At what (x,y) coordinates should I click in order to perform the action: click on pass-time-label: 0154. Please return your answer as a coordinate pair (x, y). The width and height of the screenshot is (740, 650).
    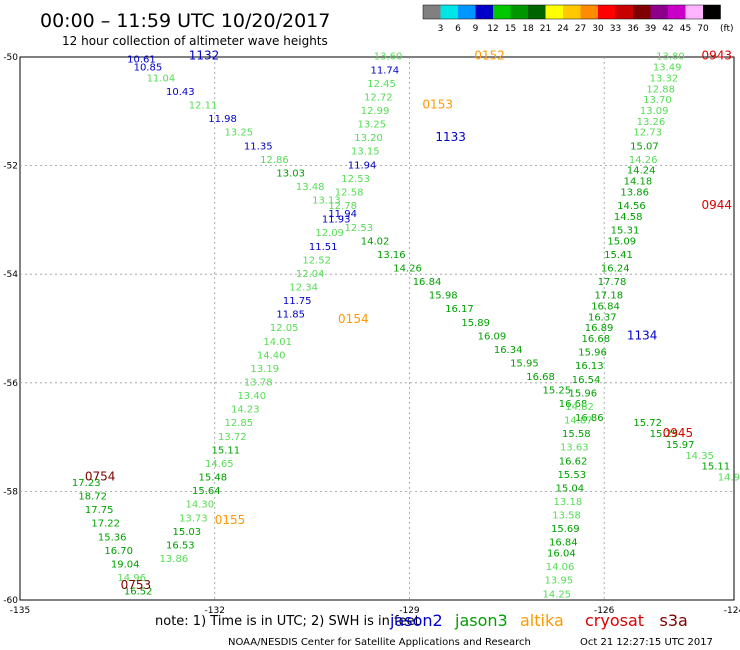
    Looking at the image, I should click on (353, 319).